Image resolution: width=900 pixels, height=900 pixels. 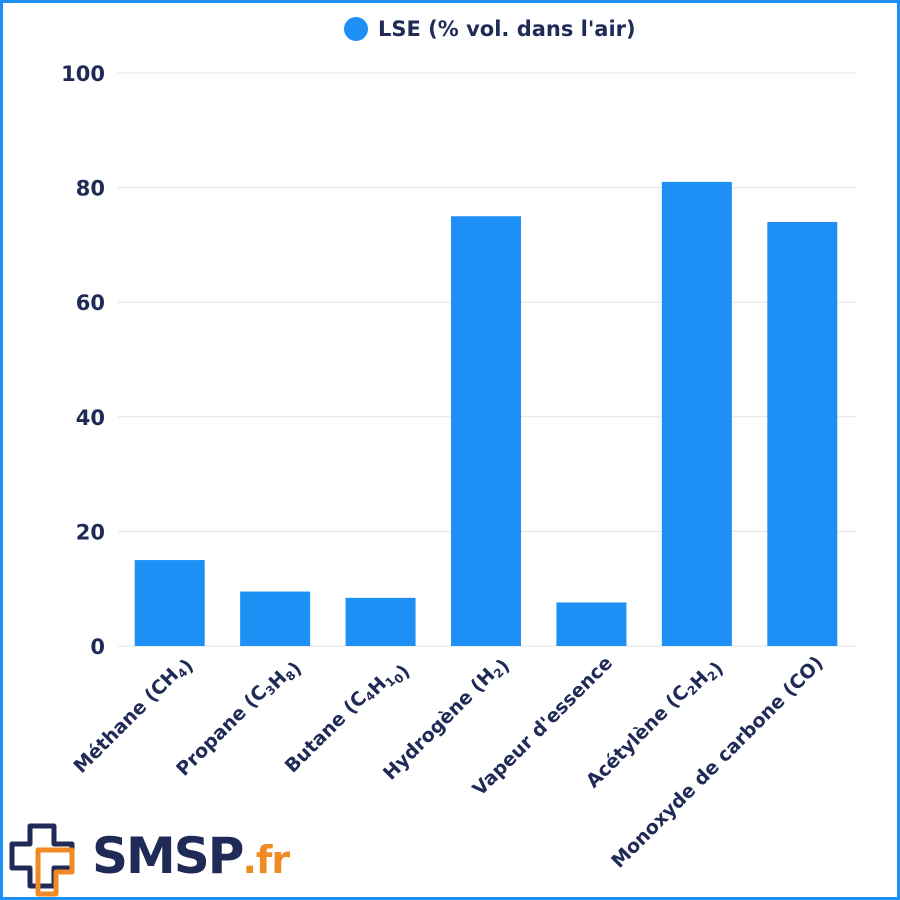 What do you see at coordinates (90, 532) in the screenshot?
I see `y-tick-label: 20` at bounding box center [90, 532].